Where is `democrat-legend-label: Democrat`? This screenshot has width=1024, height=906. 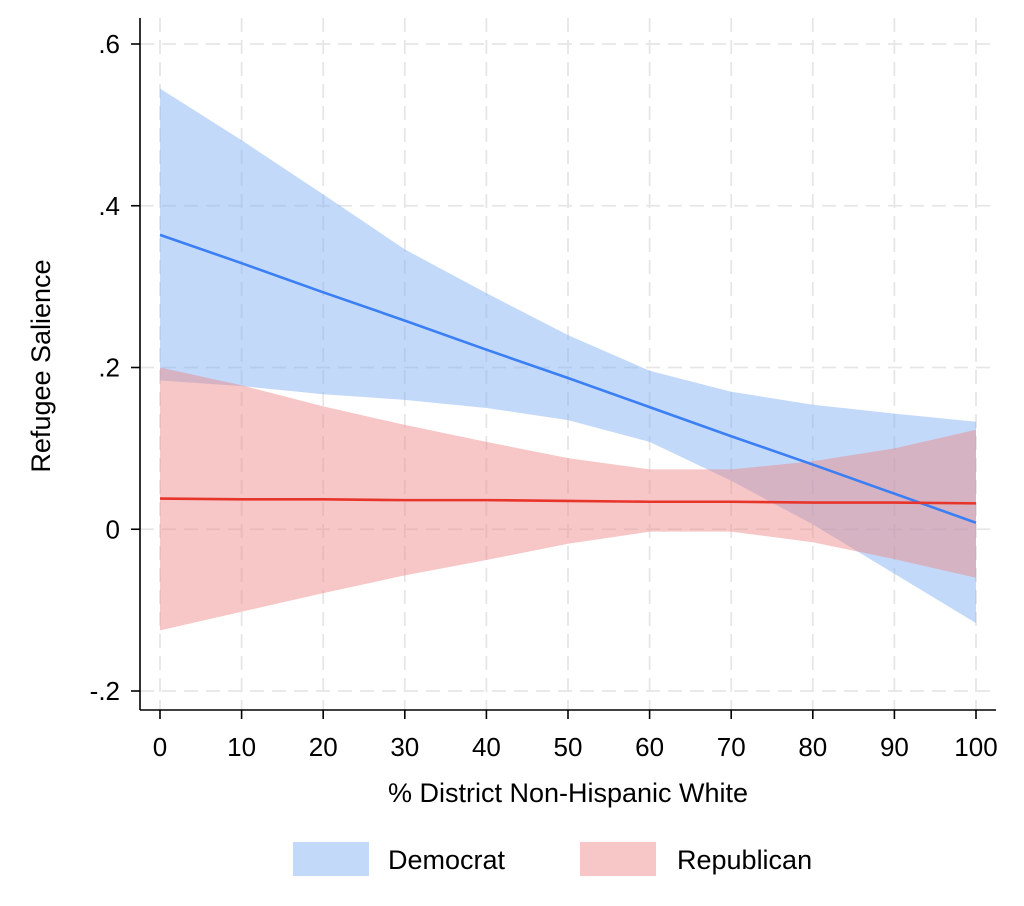
democrat-legend-label: Democrat is located at coordinates (447, 860).